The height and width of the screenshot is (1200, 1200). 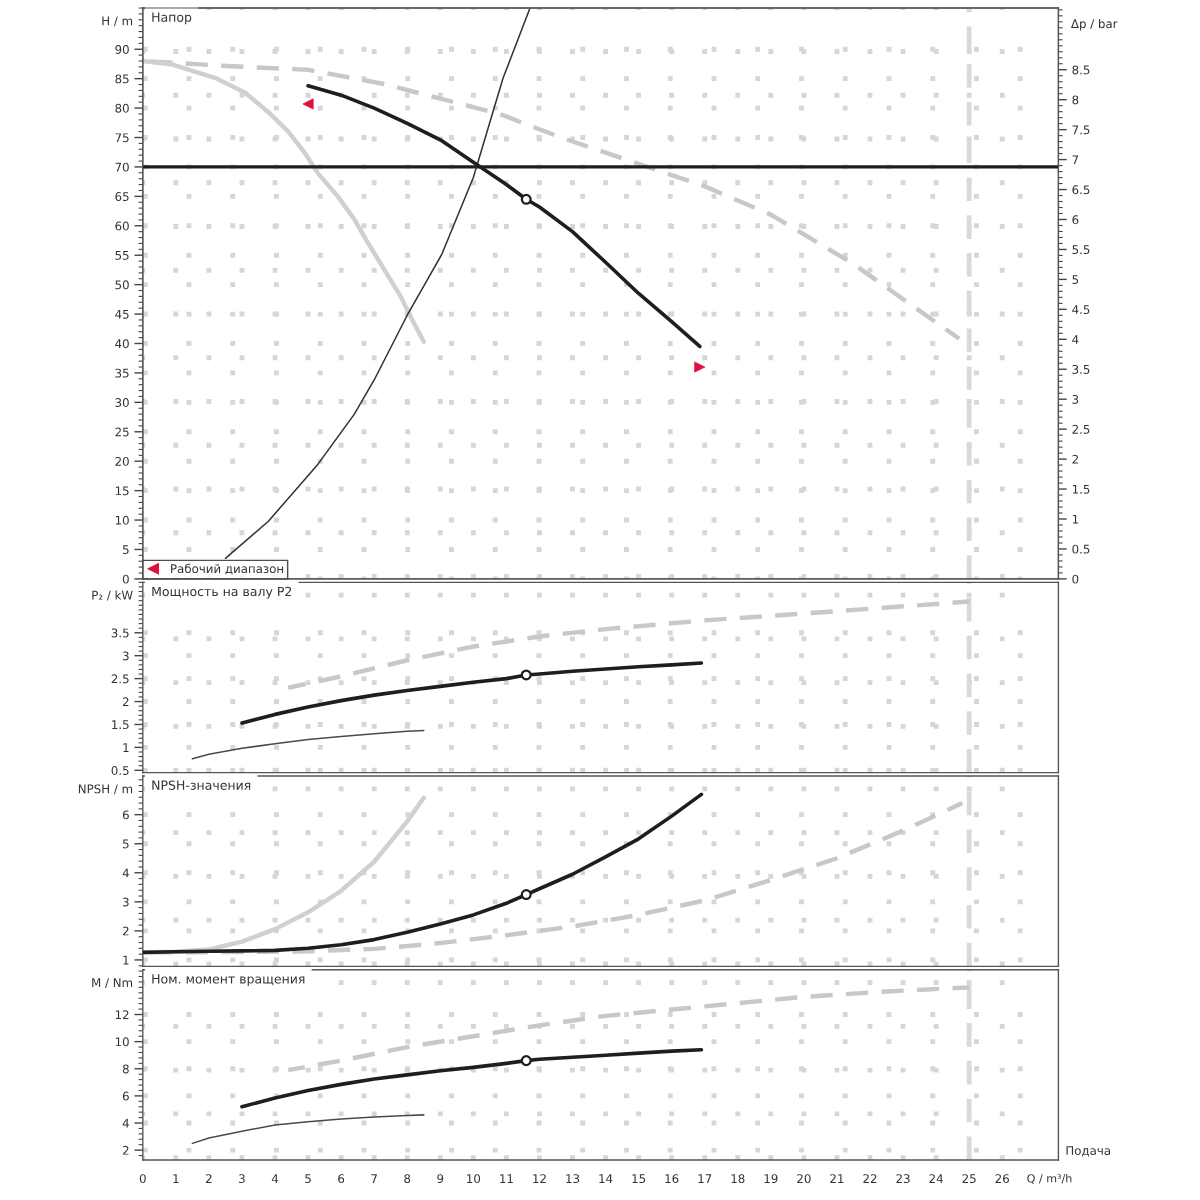 What do you see at coordinates (738, 1179) in the screenshot?
I see `x-tick-label: 18` at bounding box center [738, 1179].